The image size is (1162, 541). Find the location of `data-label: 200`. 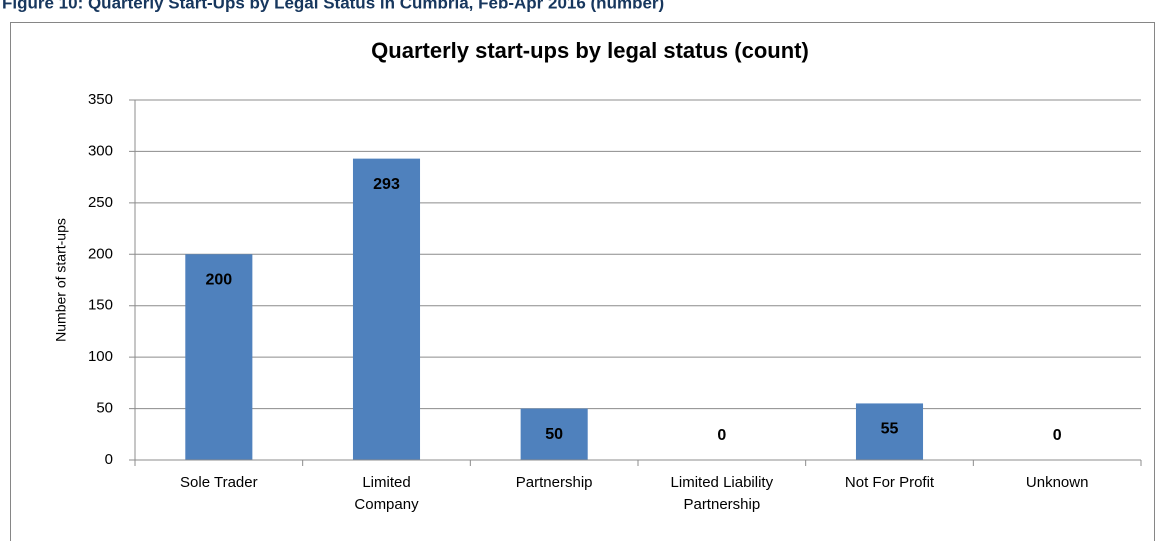

data-label: 200 is located at coordinates (218, 280).